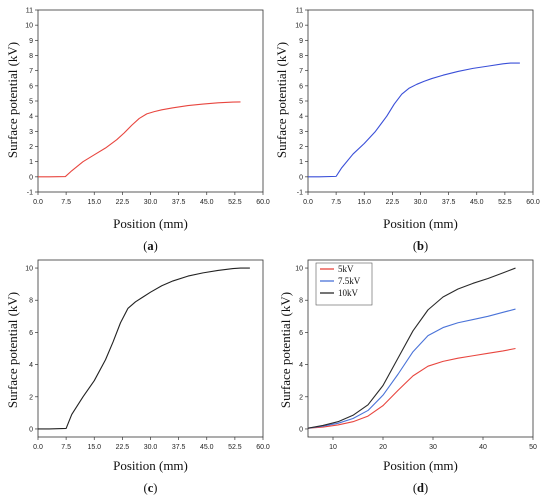 Image resolution: width=550 pixels, height=500 pixels. I want to click on panel-label: (c), so click(151, 488).